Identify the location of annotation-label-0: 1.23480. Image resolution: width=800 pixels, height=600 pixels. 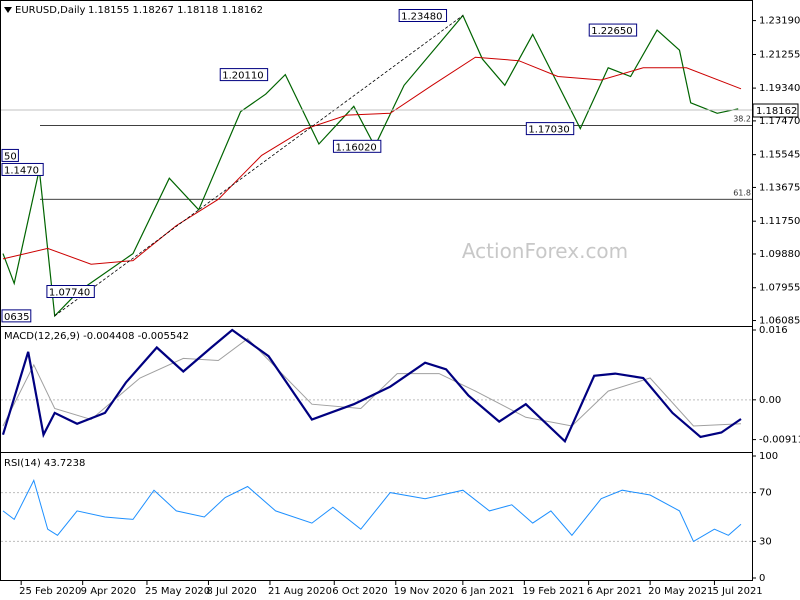
(421, 17).